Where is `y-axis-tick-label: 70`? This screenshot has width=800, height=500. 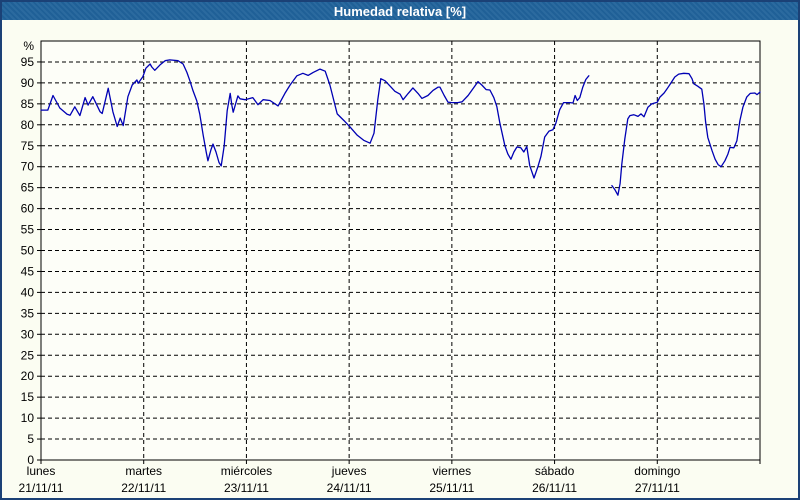 y-axis-tick-label: 70 is located at coordinates (28, 167).